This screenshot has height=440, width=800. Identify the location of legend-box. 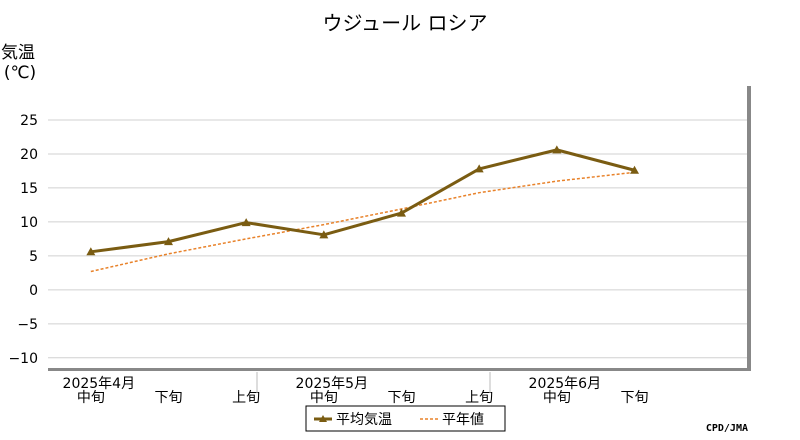
(405, 418).